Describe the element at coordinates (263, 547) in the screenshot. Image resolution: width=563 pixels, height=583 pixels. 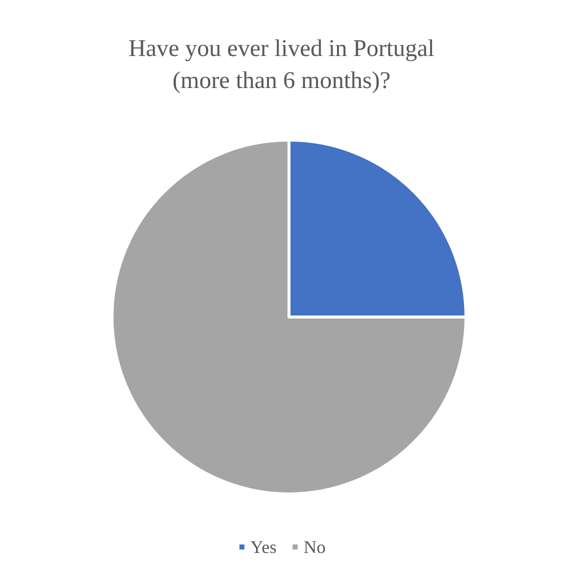
I see `legend-label: Yes` at that location.